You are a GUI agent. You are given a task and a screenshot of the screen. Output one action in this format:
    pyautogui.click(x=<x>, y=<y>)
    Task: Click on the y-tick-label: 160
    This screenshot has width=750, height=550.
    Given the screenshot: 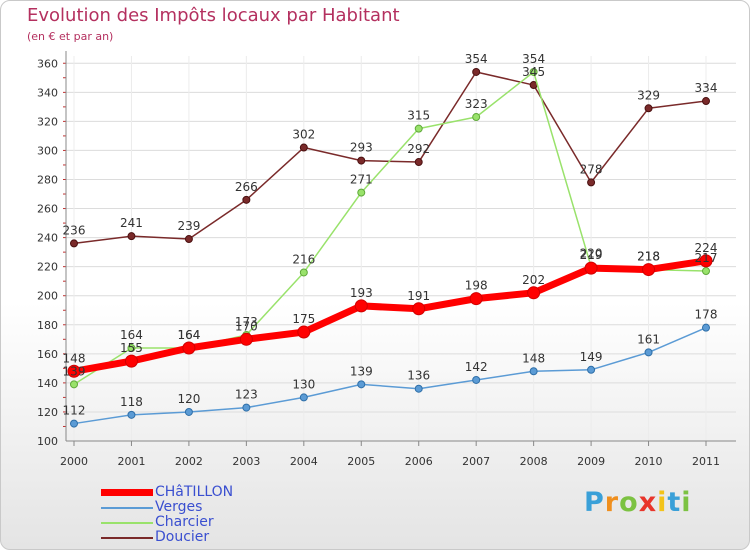 What is the action you would take?
    pyautogui.click(x=47, y=354)
    